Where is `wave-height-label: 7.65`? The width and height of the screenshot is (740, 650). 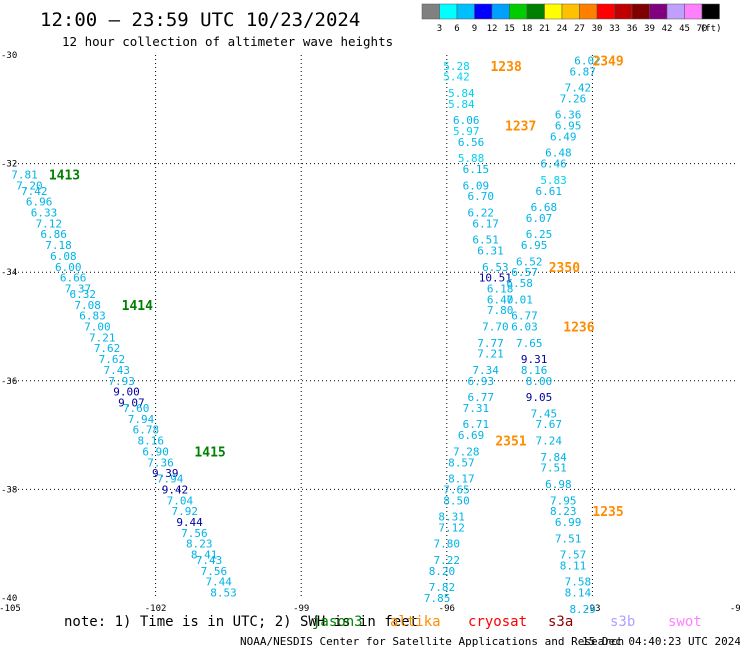
wave-height-label: 7.65 is located at coordinates (456, 489).